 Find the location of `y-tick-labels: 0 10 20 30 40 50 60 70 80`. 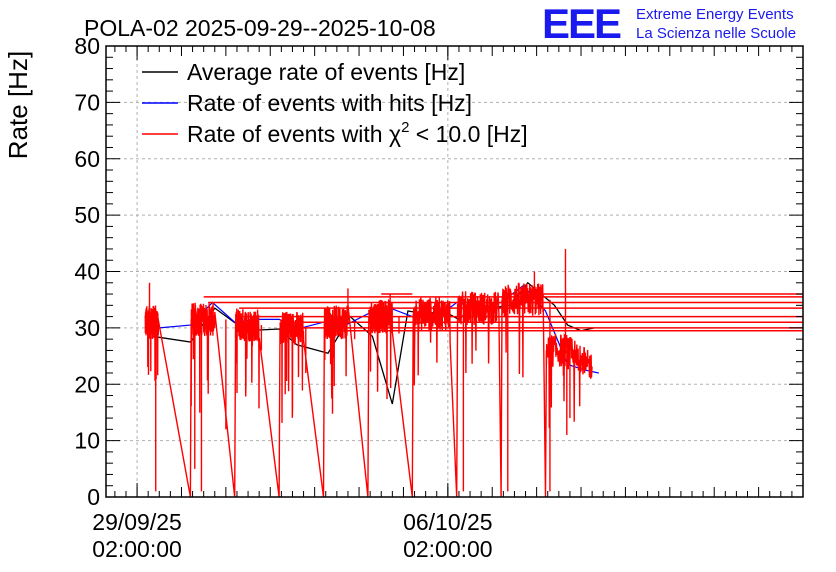

y-tick-labels: 0 10 20 30 40 50 60 70 80 is located at coordinates (87, 271).